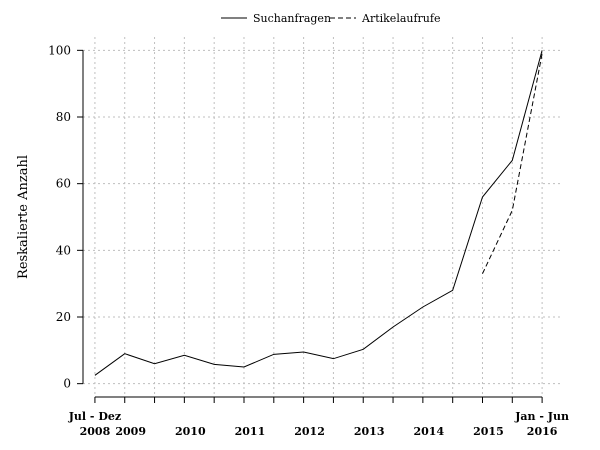 This screenshot has height=450, width=600. Describe the element at coordinates (512, 163) in the screenshot. I see `series-line-artikelaufrufe` at that location.